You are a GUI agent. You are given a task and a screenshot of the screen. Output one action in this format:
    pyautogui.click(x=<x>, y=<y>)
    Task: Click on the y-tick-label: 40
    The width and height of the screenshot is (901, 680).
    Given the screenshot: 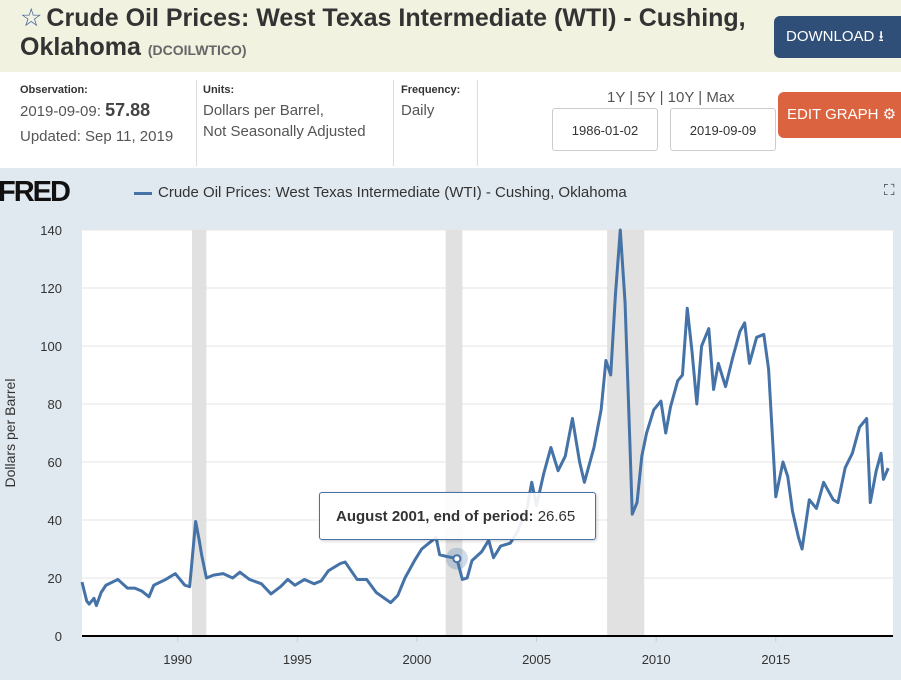 What is the action you would take?
    pyautogui.click(x=55, y=520)
    